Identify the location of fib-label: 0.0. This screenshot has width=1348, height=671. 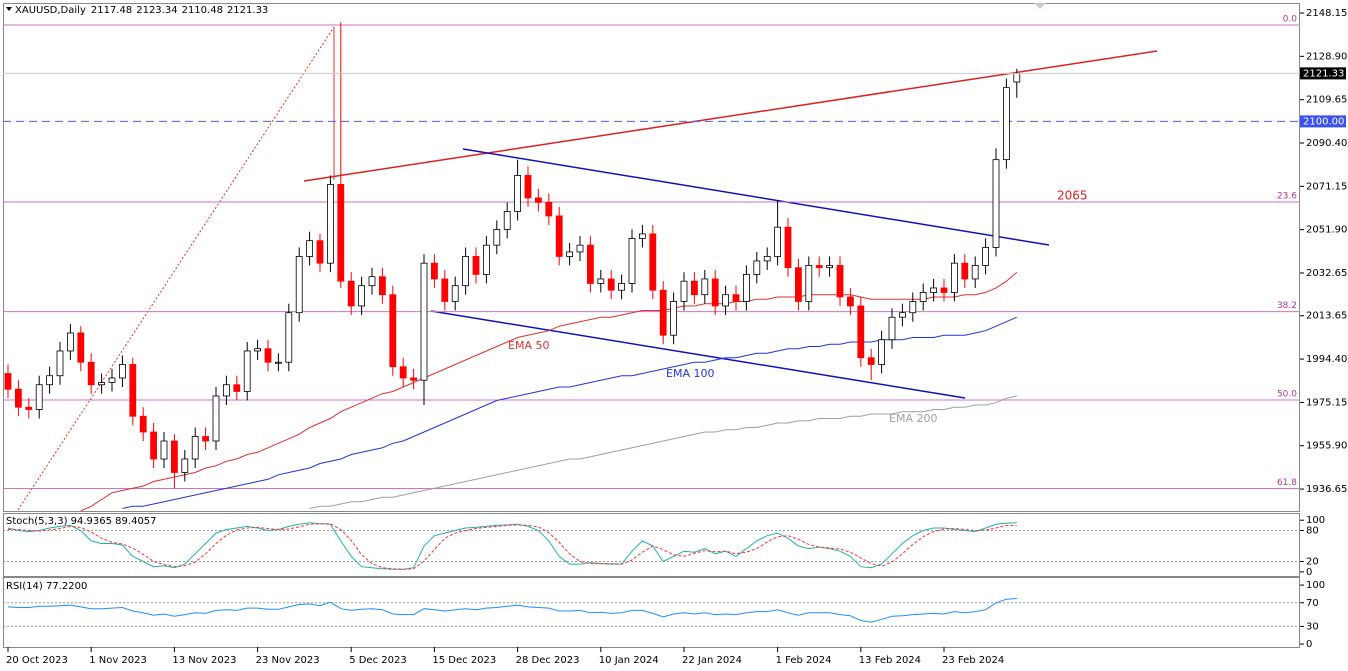
(1290, 20).